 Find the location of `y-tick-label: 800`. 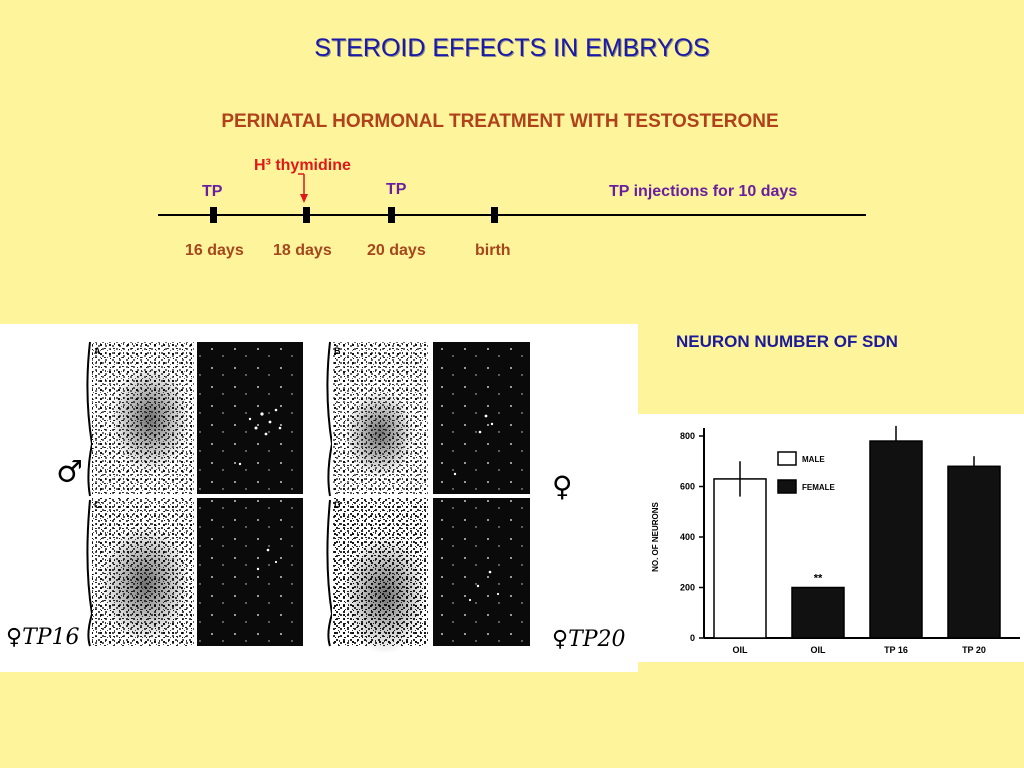

y-tick-label: 800 is located at coordinates (687, 436).